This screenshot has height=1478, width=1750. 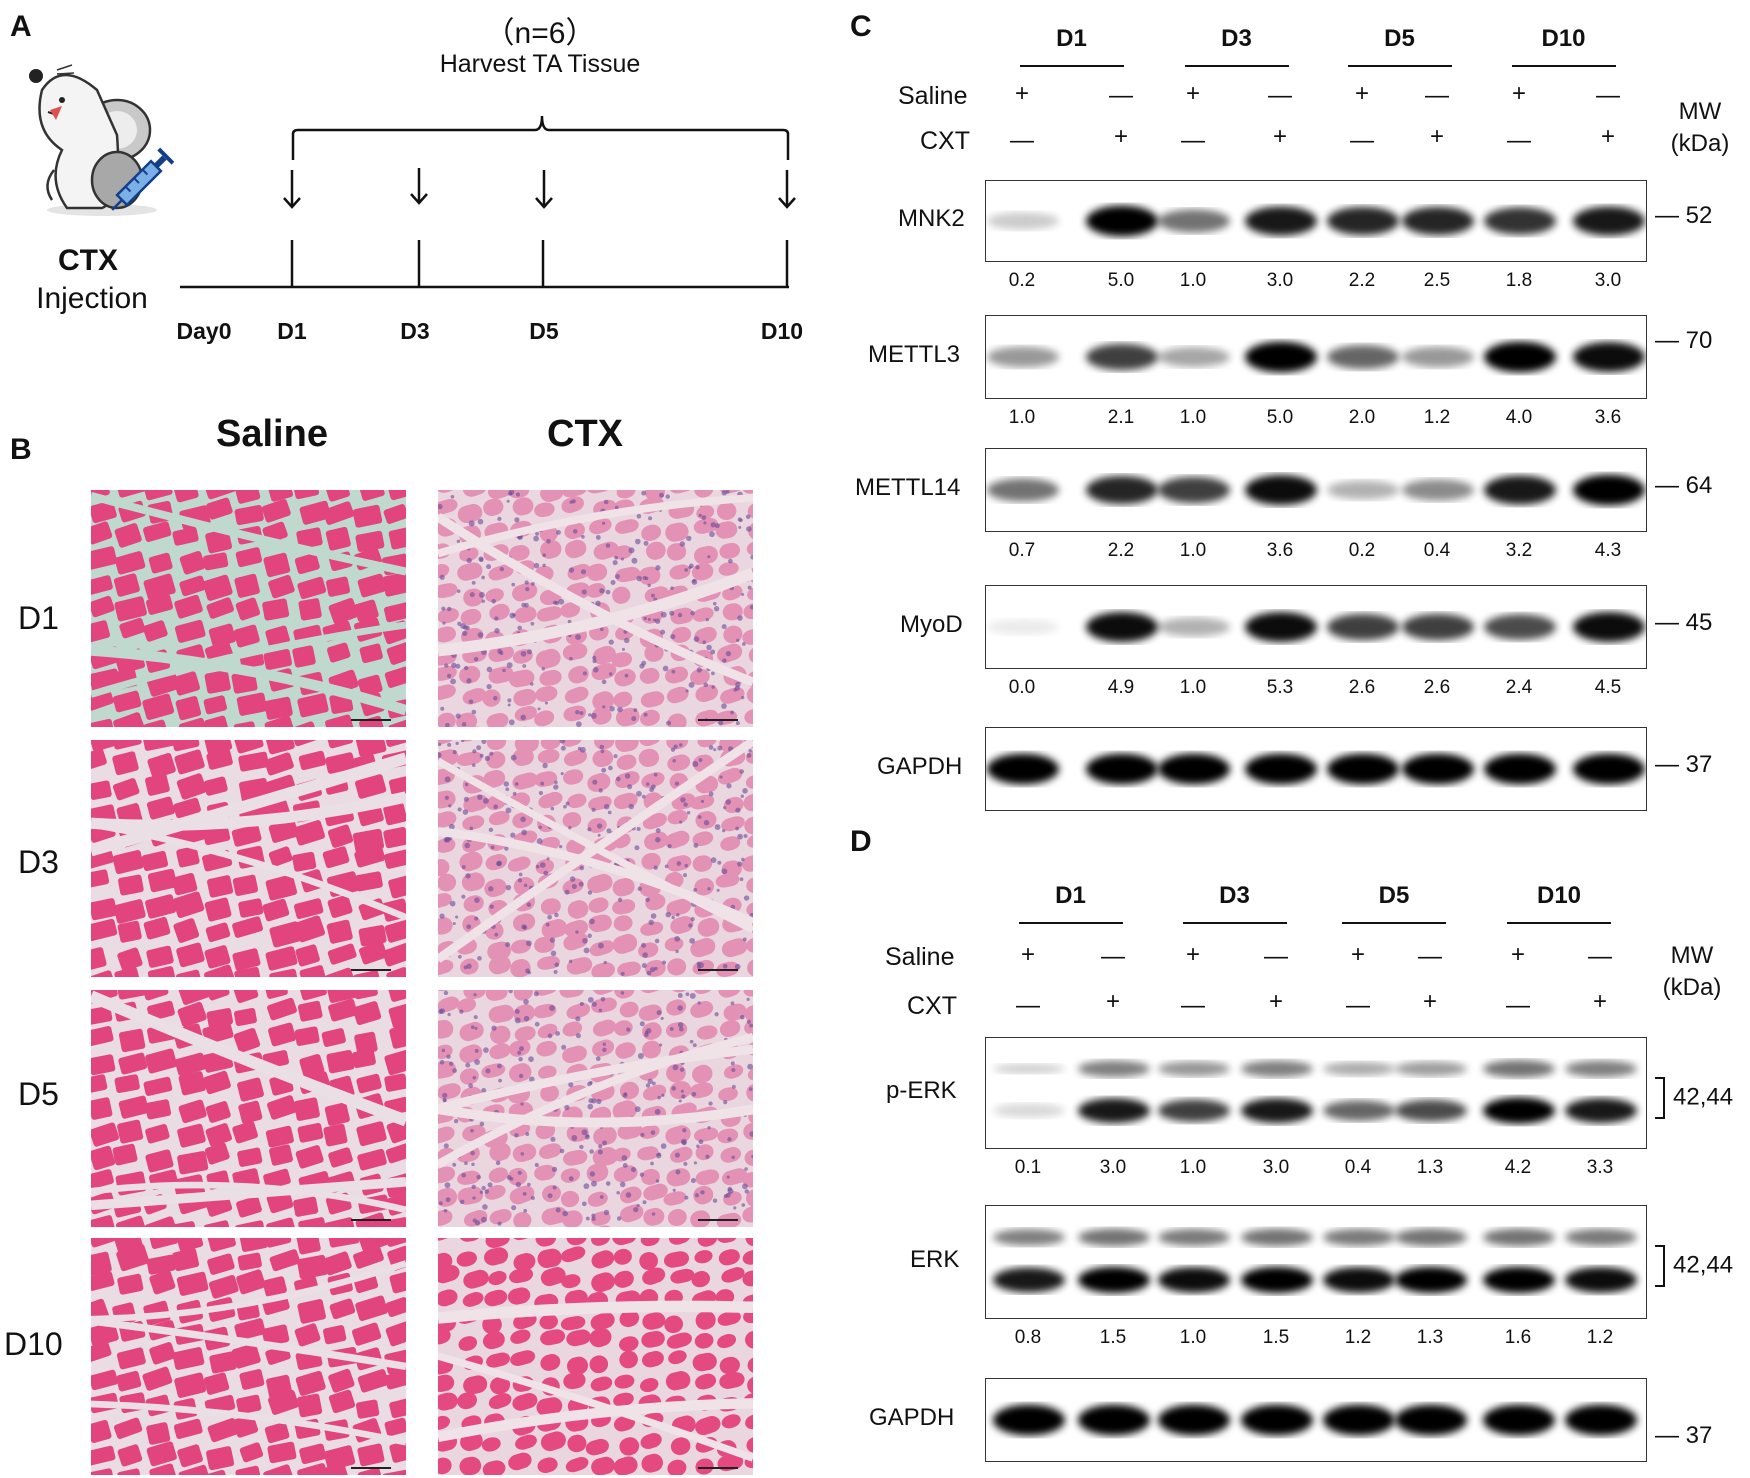 I want to click on quant-value: 2.4, so click(x=1519, y=687).